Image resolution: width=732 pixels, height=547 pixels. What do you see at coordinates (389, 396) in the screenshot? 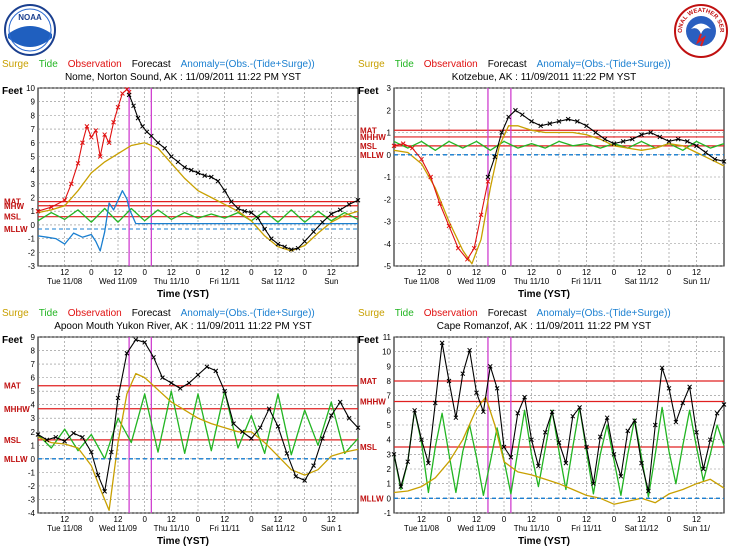
I see `y-tick-label: 7` at bounding box center [389, 396].